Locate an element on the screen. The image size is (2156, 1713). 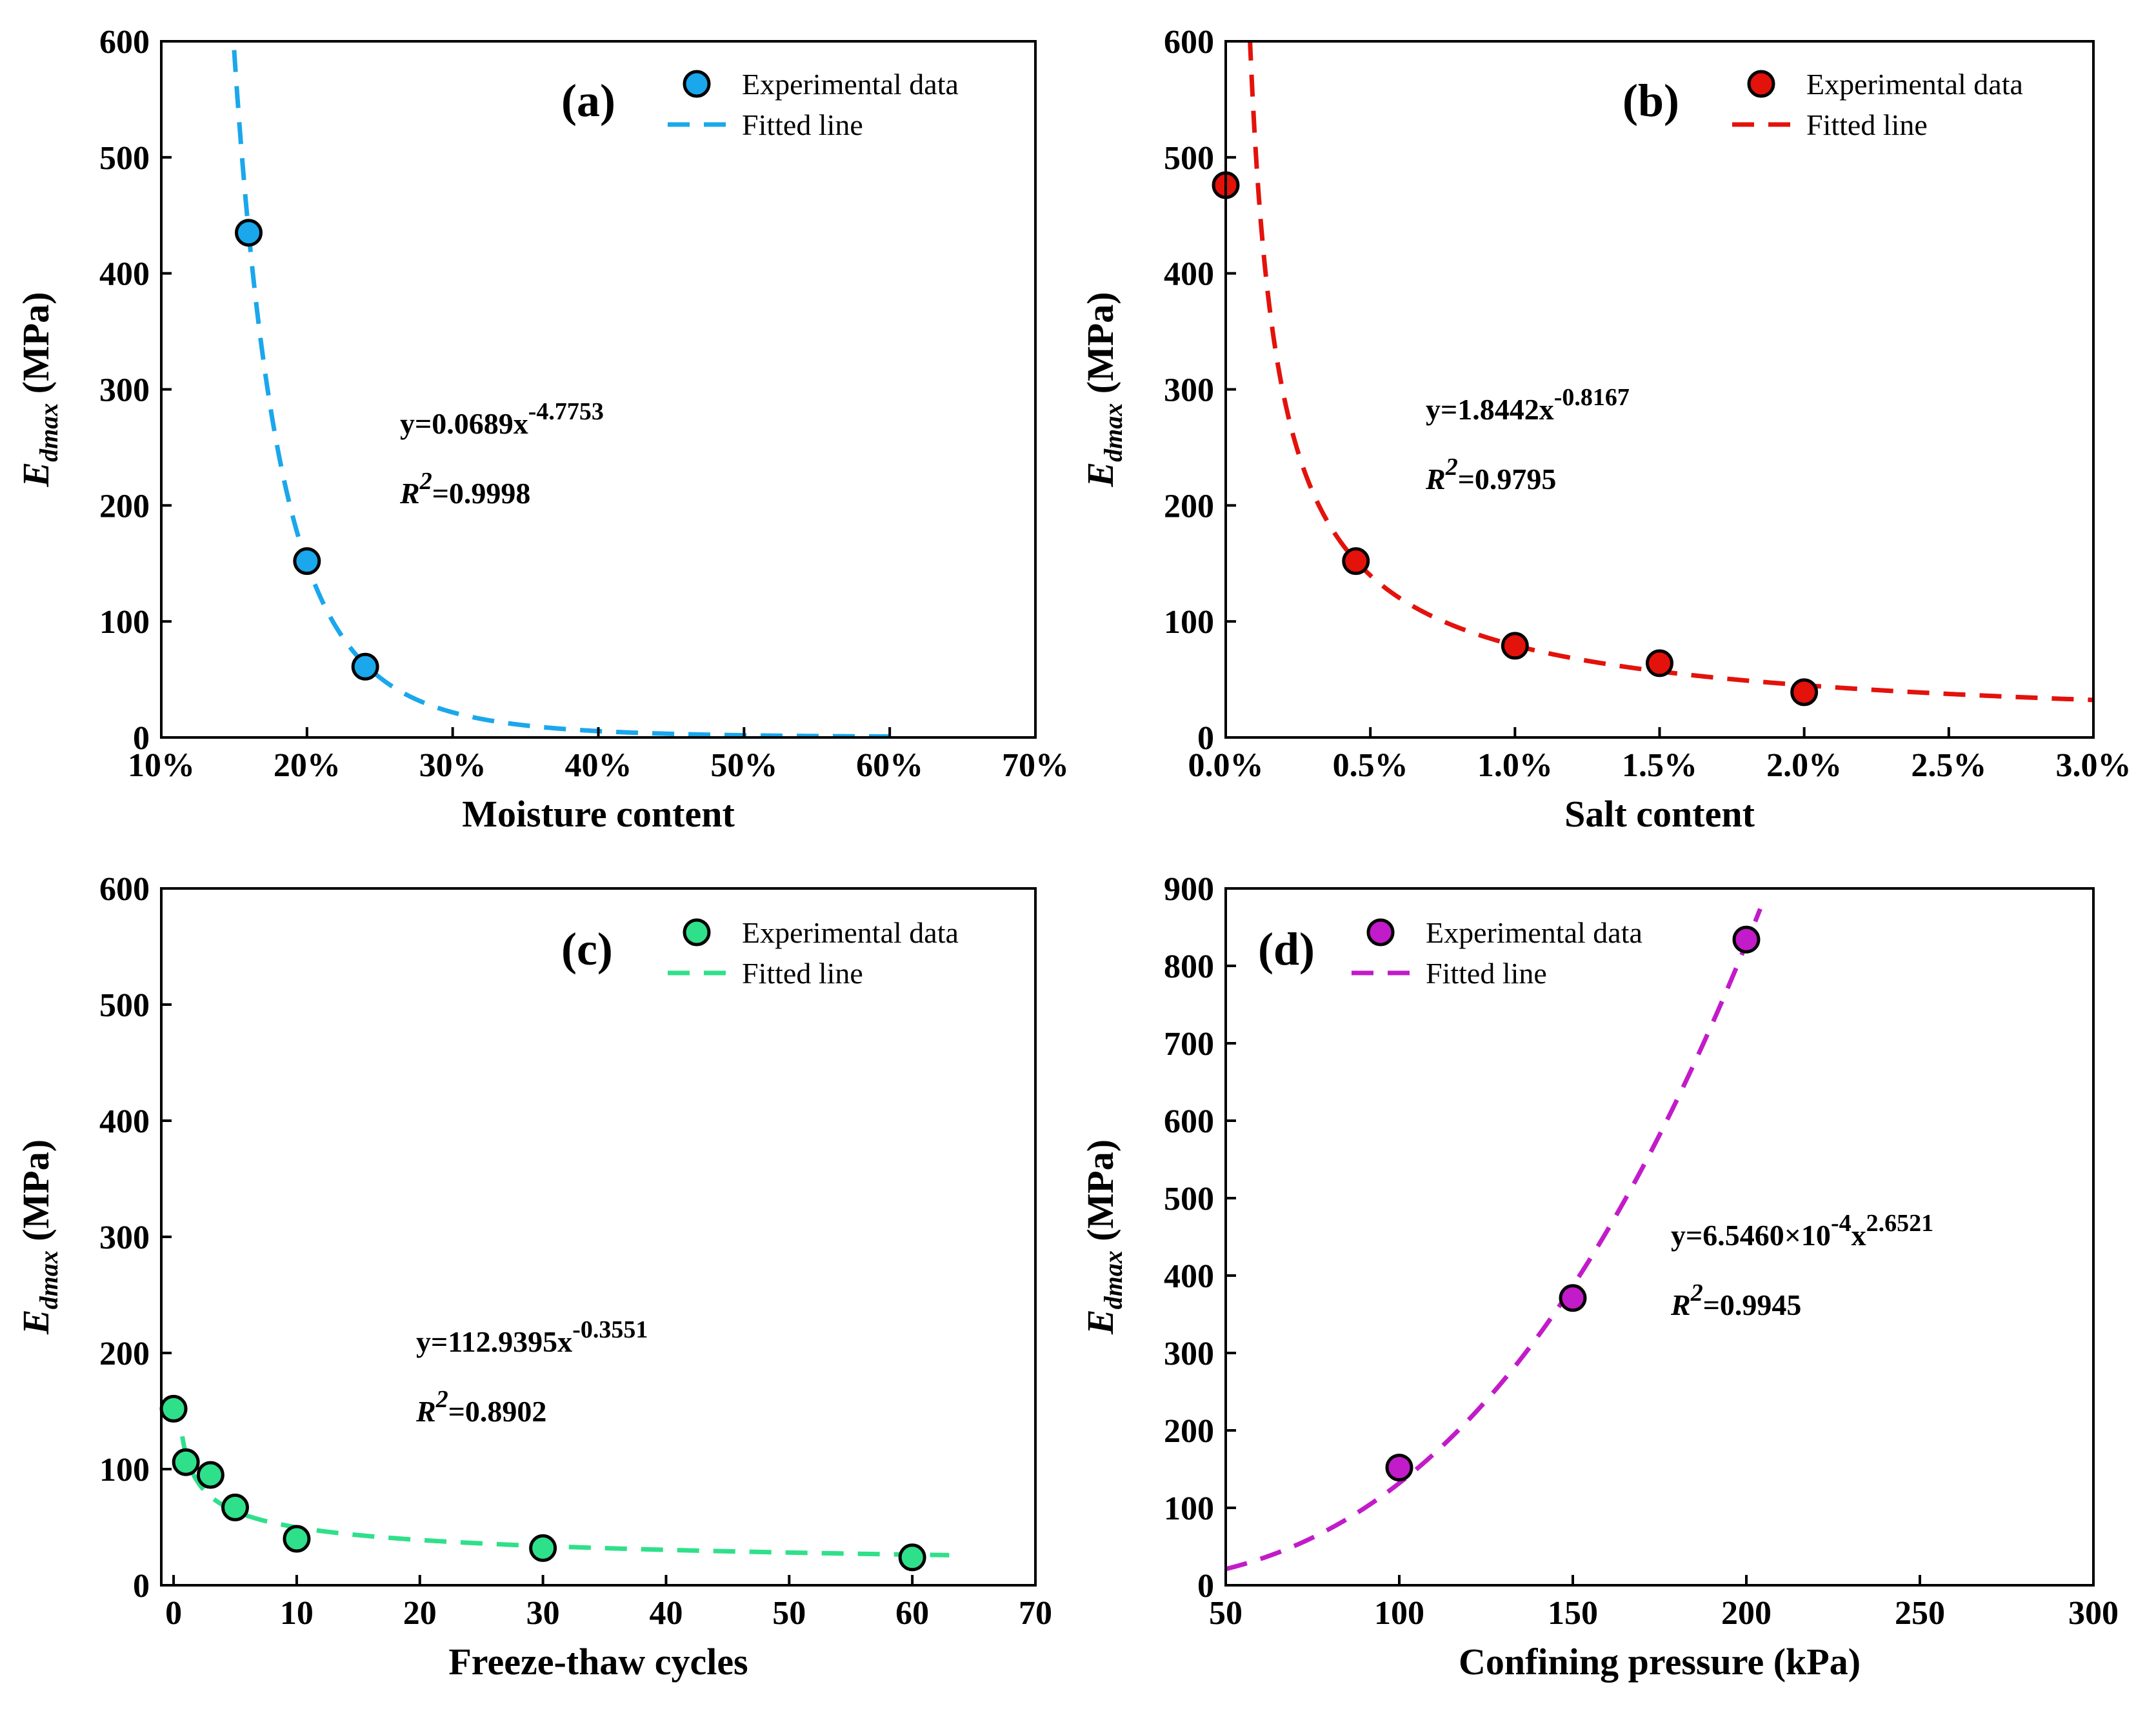
fit-r-squared-value: =0.9795 is located at coordinates (1508, 479).